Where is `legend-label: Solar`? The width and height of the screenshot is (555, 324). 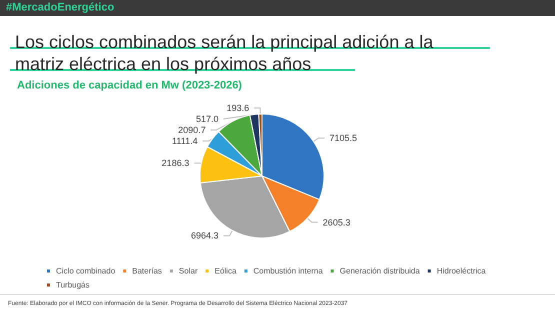
legend-label: Solar is located at coordinates (188, 271).